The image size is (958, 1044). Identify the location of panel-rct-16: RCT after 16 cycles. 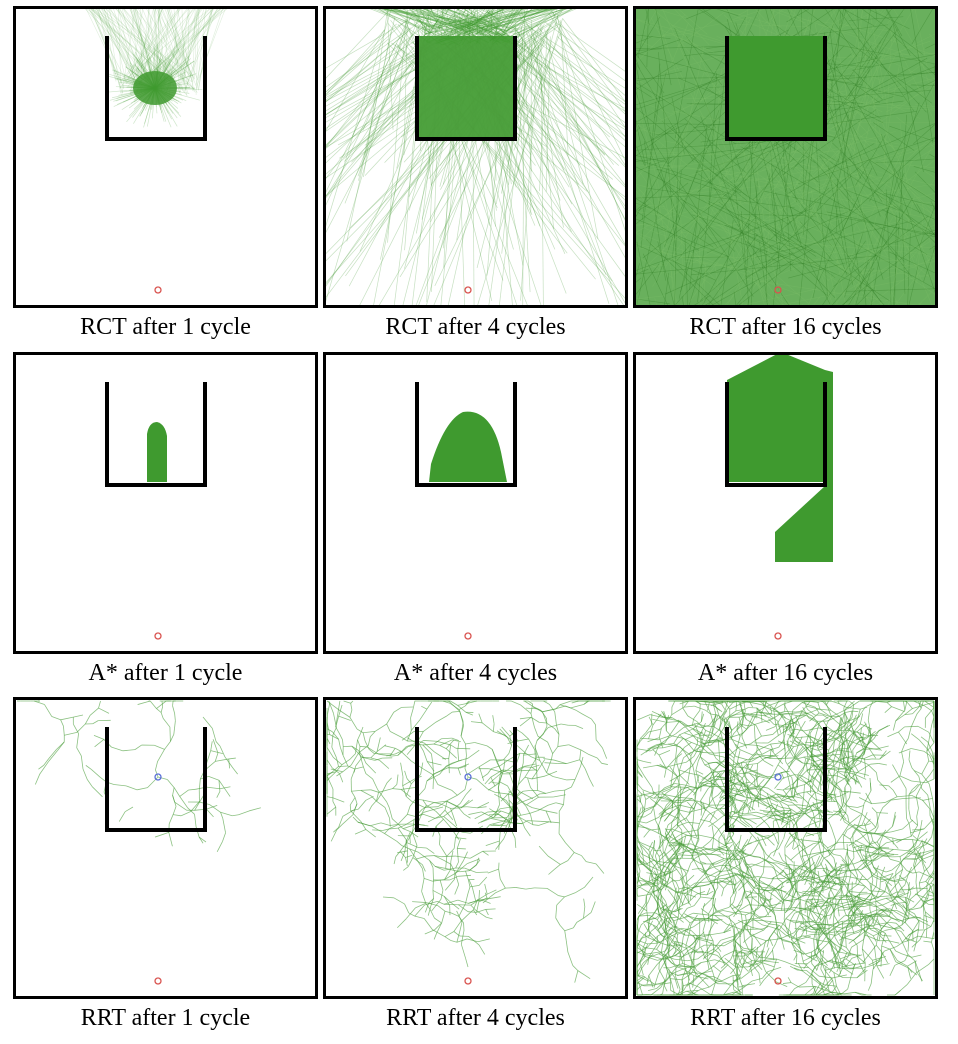
(785, 177).